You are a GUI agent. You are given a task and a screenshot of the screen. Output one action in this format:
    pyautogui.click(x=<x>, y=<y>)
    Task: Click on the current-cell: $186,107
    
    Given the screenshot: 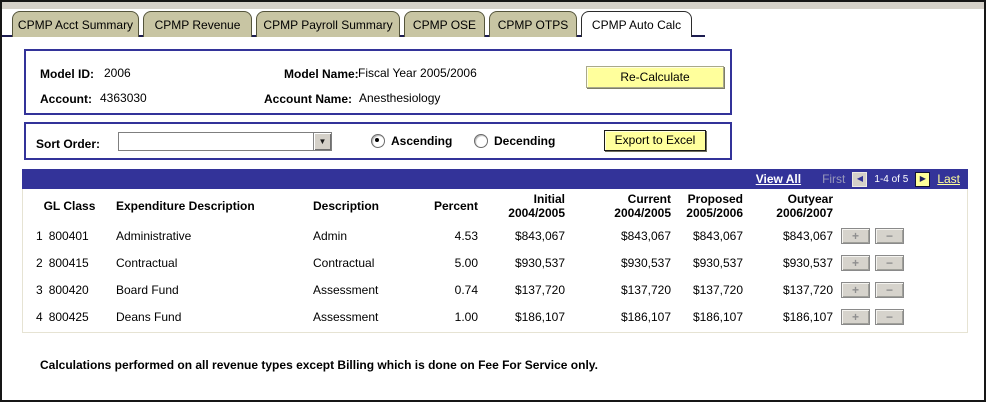 What is the action you would take?
    pyautogui.click(x=645, y=316)
    